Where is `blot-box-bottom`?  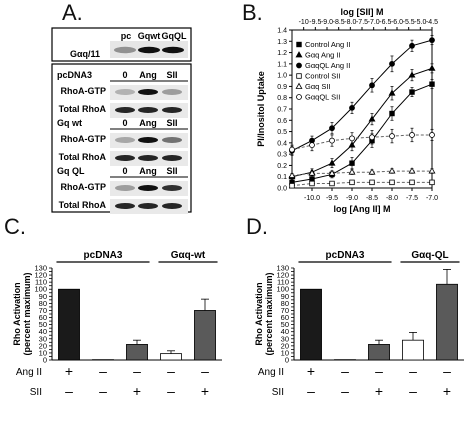 blot-box-bottom is located at coordinates (121, 138).